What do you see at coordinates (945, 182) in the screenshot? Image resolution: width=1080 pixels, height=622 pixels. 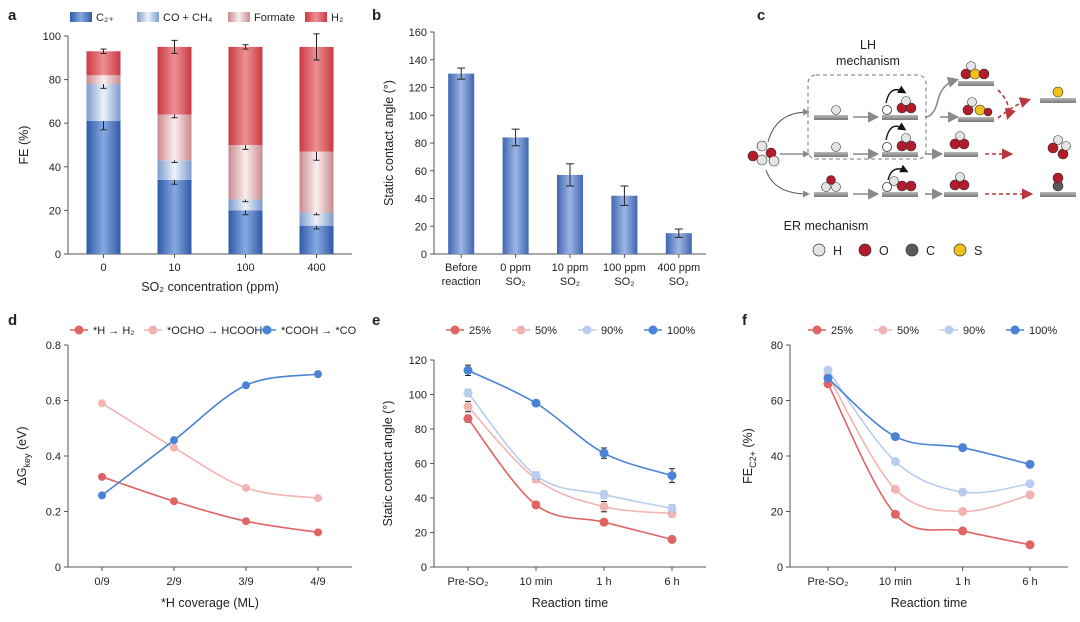 I see `surface-row-er` at bounding box center [945, 182].